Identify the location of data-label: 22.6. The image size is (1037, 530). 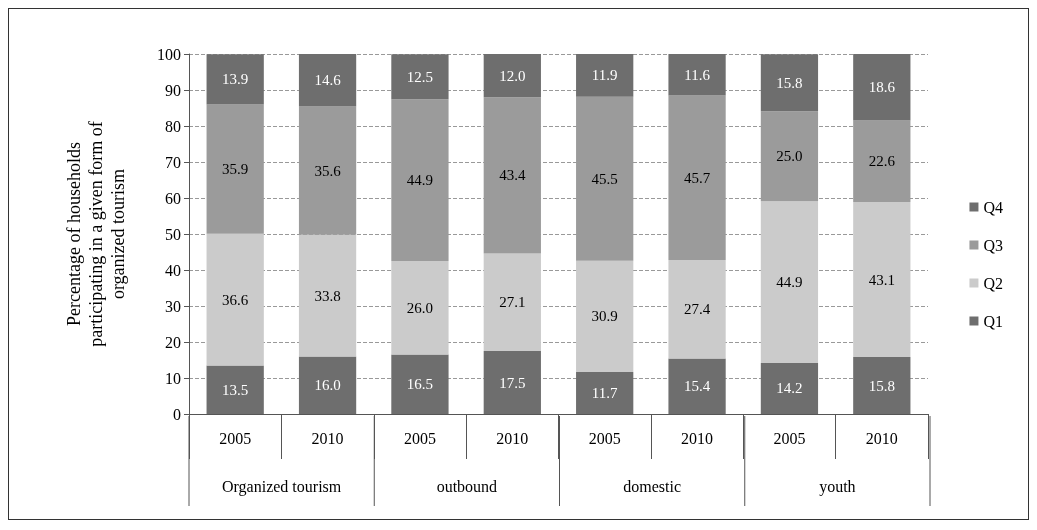
(882, 161).